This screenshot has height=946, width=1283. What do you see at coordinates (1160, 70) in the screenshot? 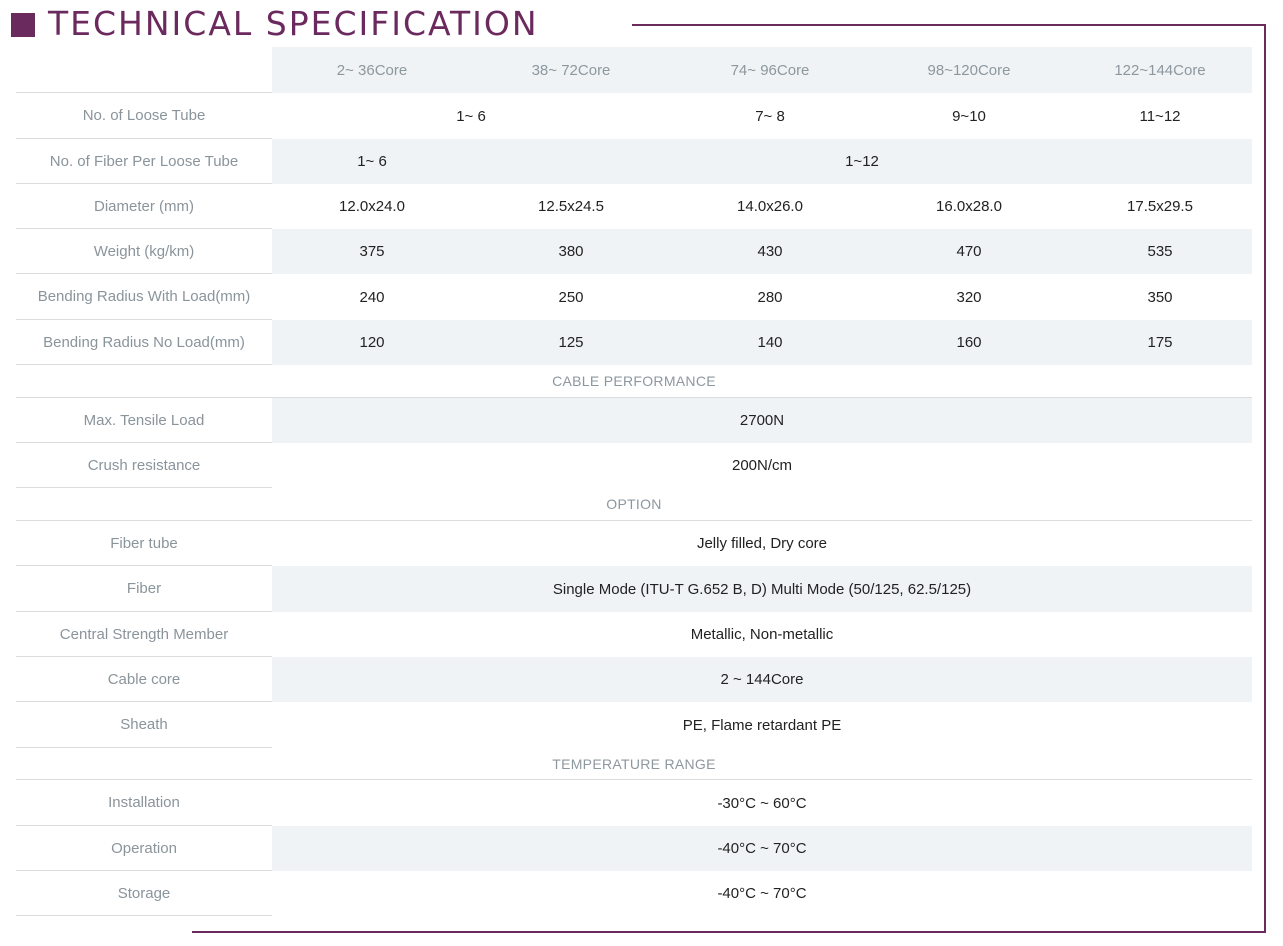
I see `column-header: 122~144Core` at bounding box center [1160, 70].